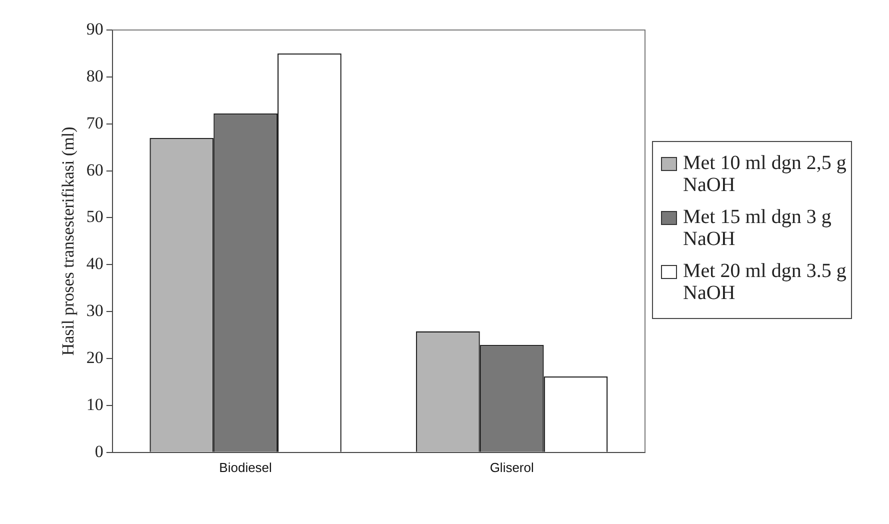 Image resolution: width=889 pixels, height=524 pixels. Describe the element at coordinates (99, 451) in the screenshot. I see `y-tick-label: 0` at that location.